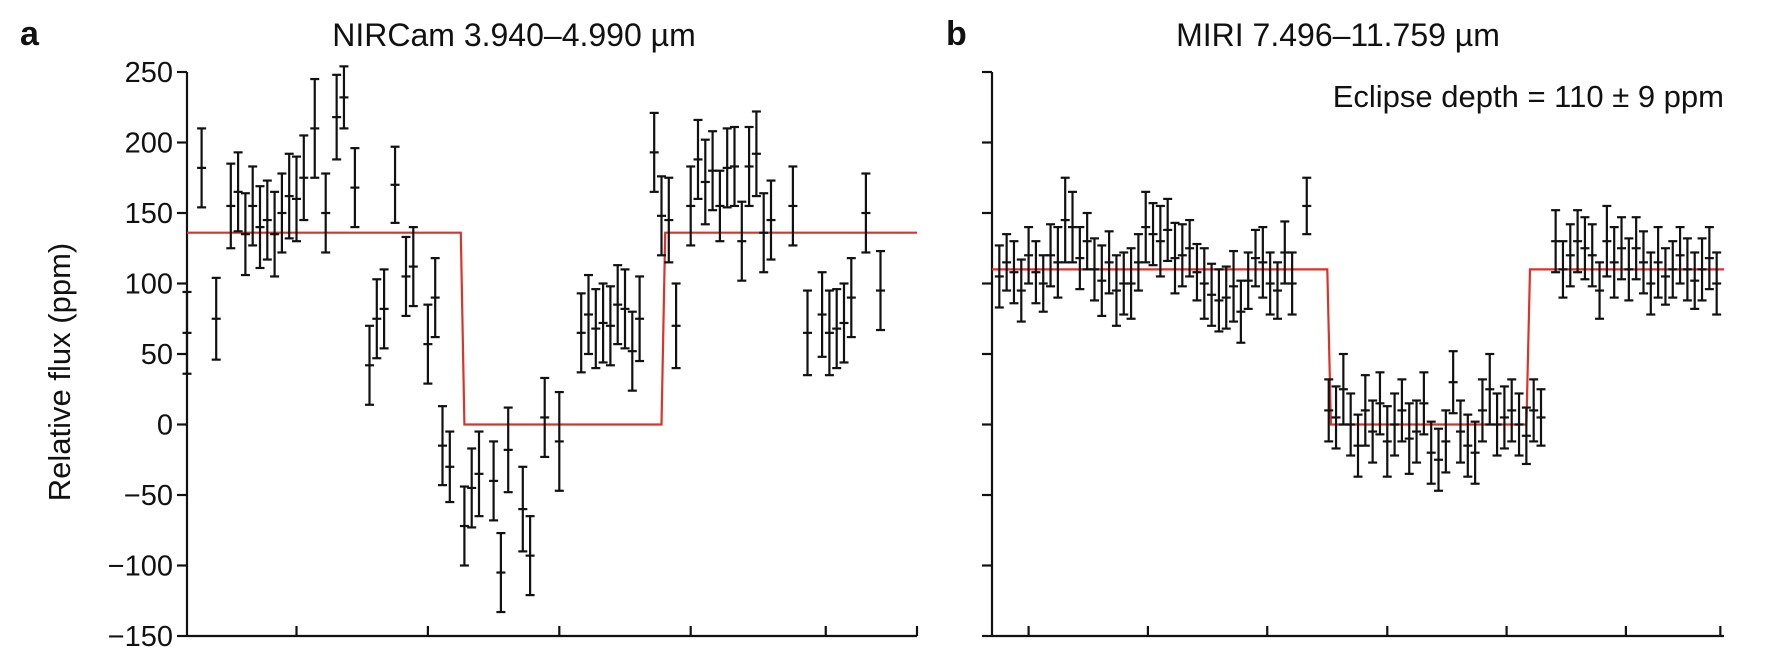  I want to click on panel-a-model-curve, so click(552, 328).